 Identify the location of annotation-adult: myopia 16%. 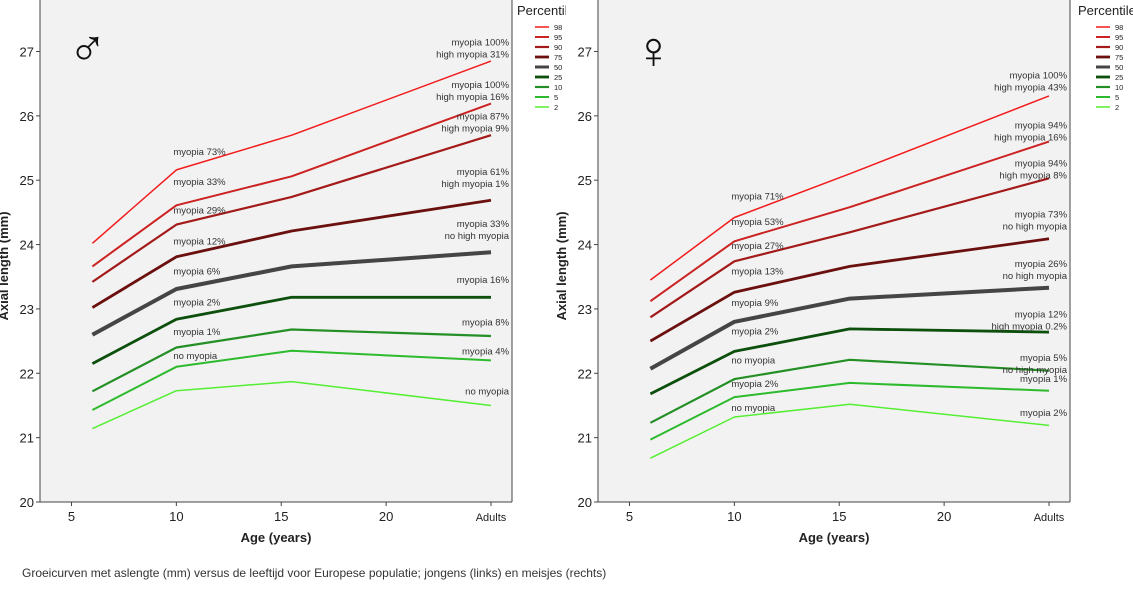
(483, 280).